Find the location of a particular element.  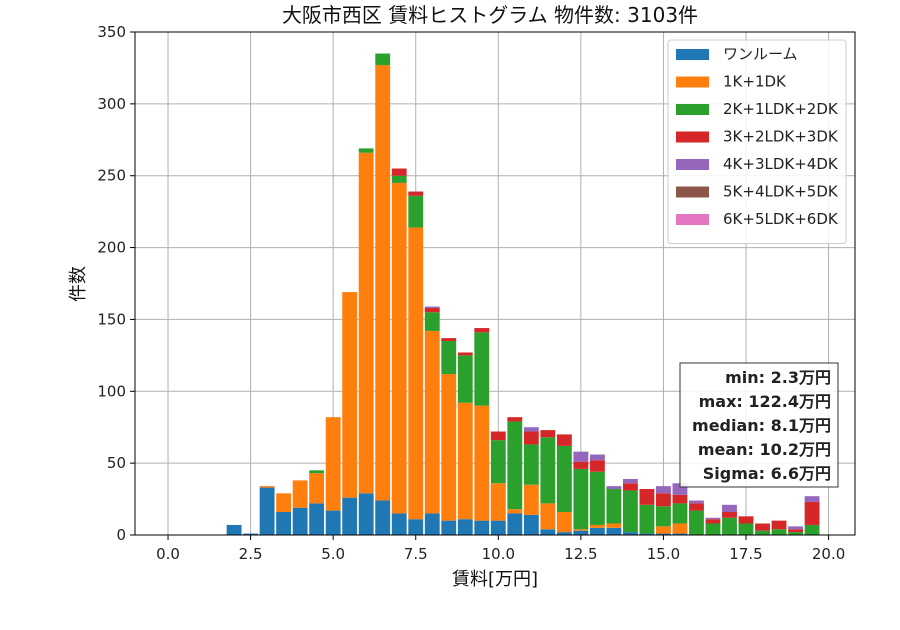

legend-label: ワンルーム is located at coordinates (760, 54).